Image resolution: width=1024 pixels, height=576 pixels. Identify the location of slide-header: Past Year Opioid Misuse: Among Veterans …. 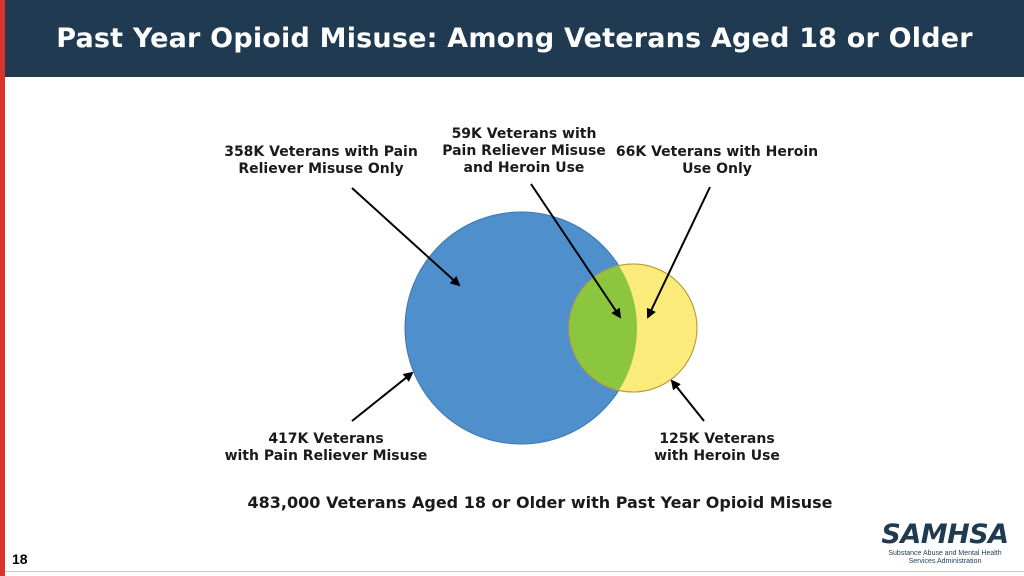
(514, 38).